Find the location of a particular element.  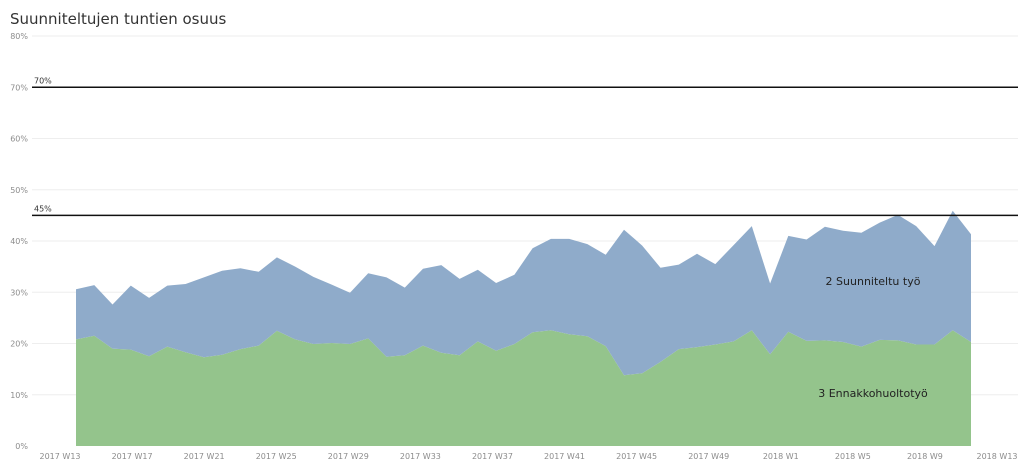

x-tick-label: 2017 W37 is located at coordinates (492, 456).